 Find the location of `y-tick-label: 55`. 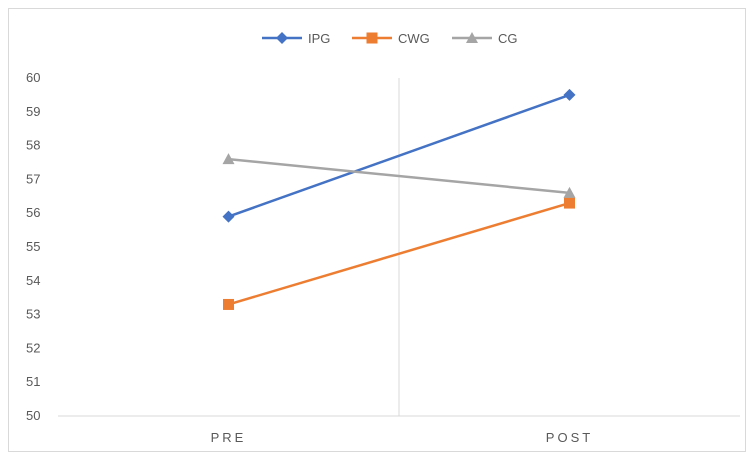

y-tick-label: 55 is located at coordinates (33, 246).